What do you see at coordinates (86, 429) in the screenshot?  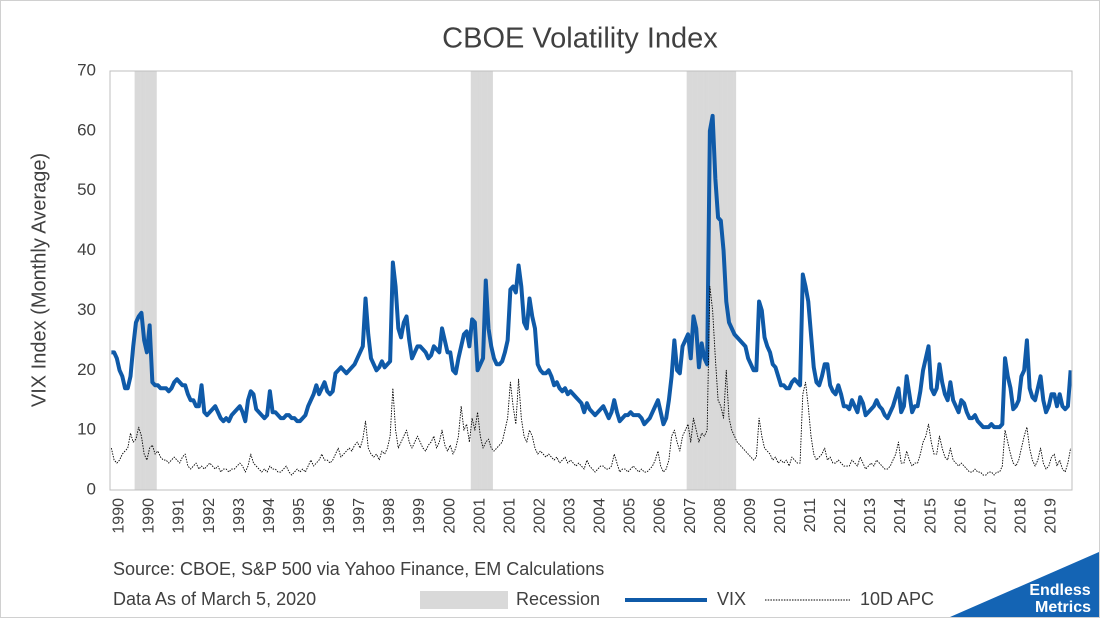 I see `y-tick-label: 10` at bounding box center [86, 429].